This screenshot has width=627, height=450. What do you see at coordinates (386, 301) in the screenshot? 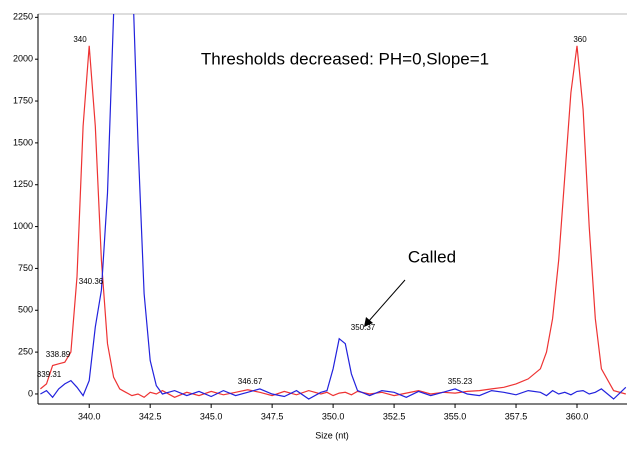
I see `arrow` at bounding box center [386, 301].